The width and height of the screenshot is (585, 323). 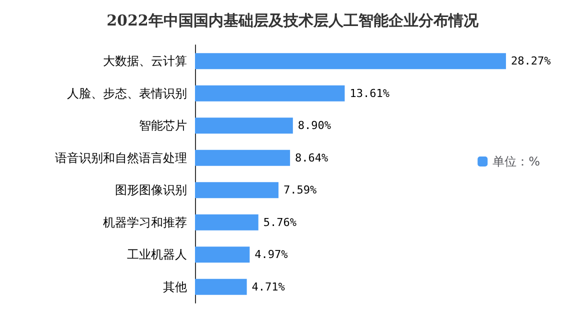 What do you see at coordinates (121, 157) in the screenshot?
I see `y-tick-label: 语音识别和自然语言处理` at bounding box center [121, 157].